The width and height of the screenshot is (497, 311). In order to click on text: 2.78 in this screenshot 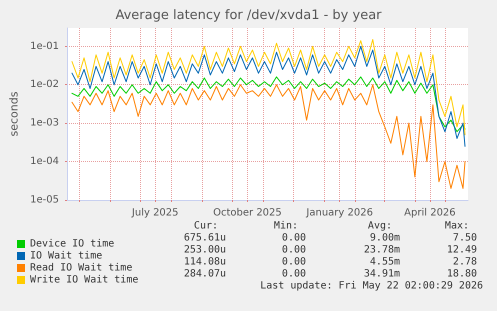, I will do `click(465, 262)`.